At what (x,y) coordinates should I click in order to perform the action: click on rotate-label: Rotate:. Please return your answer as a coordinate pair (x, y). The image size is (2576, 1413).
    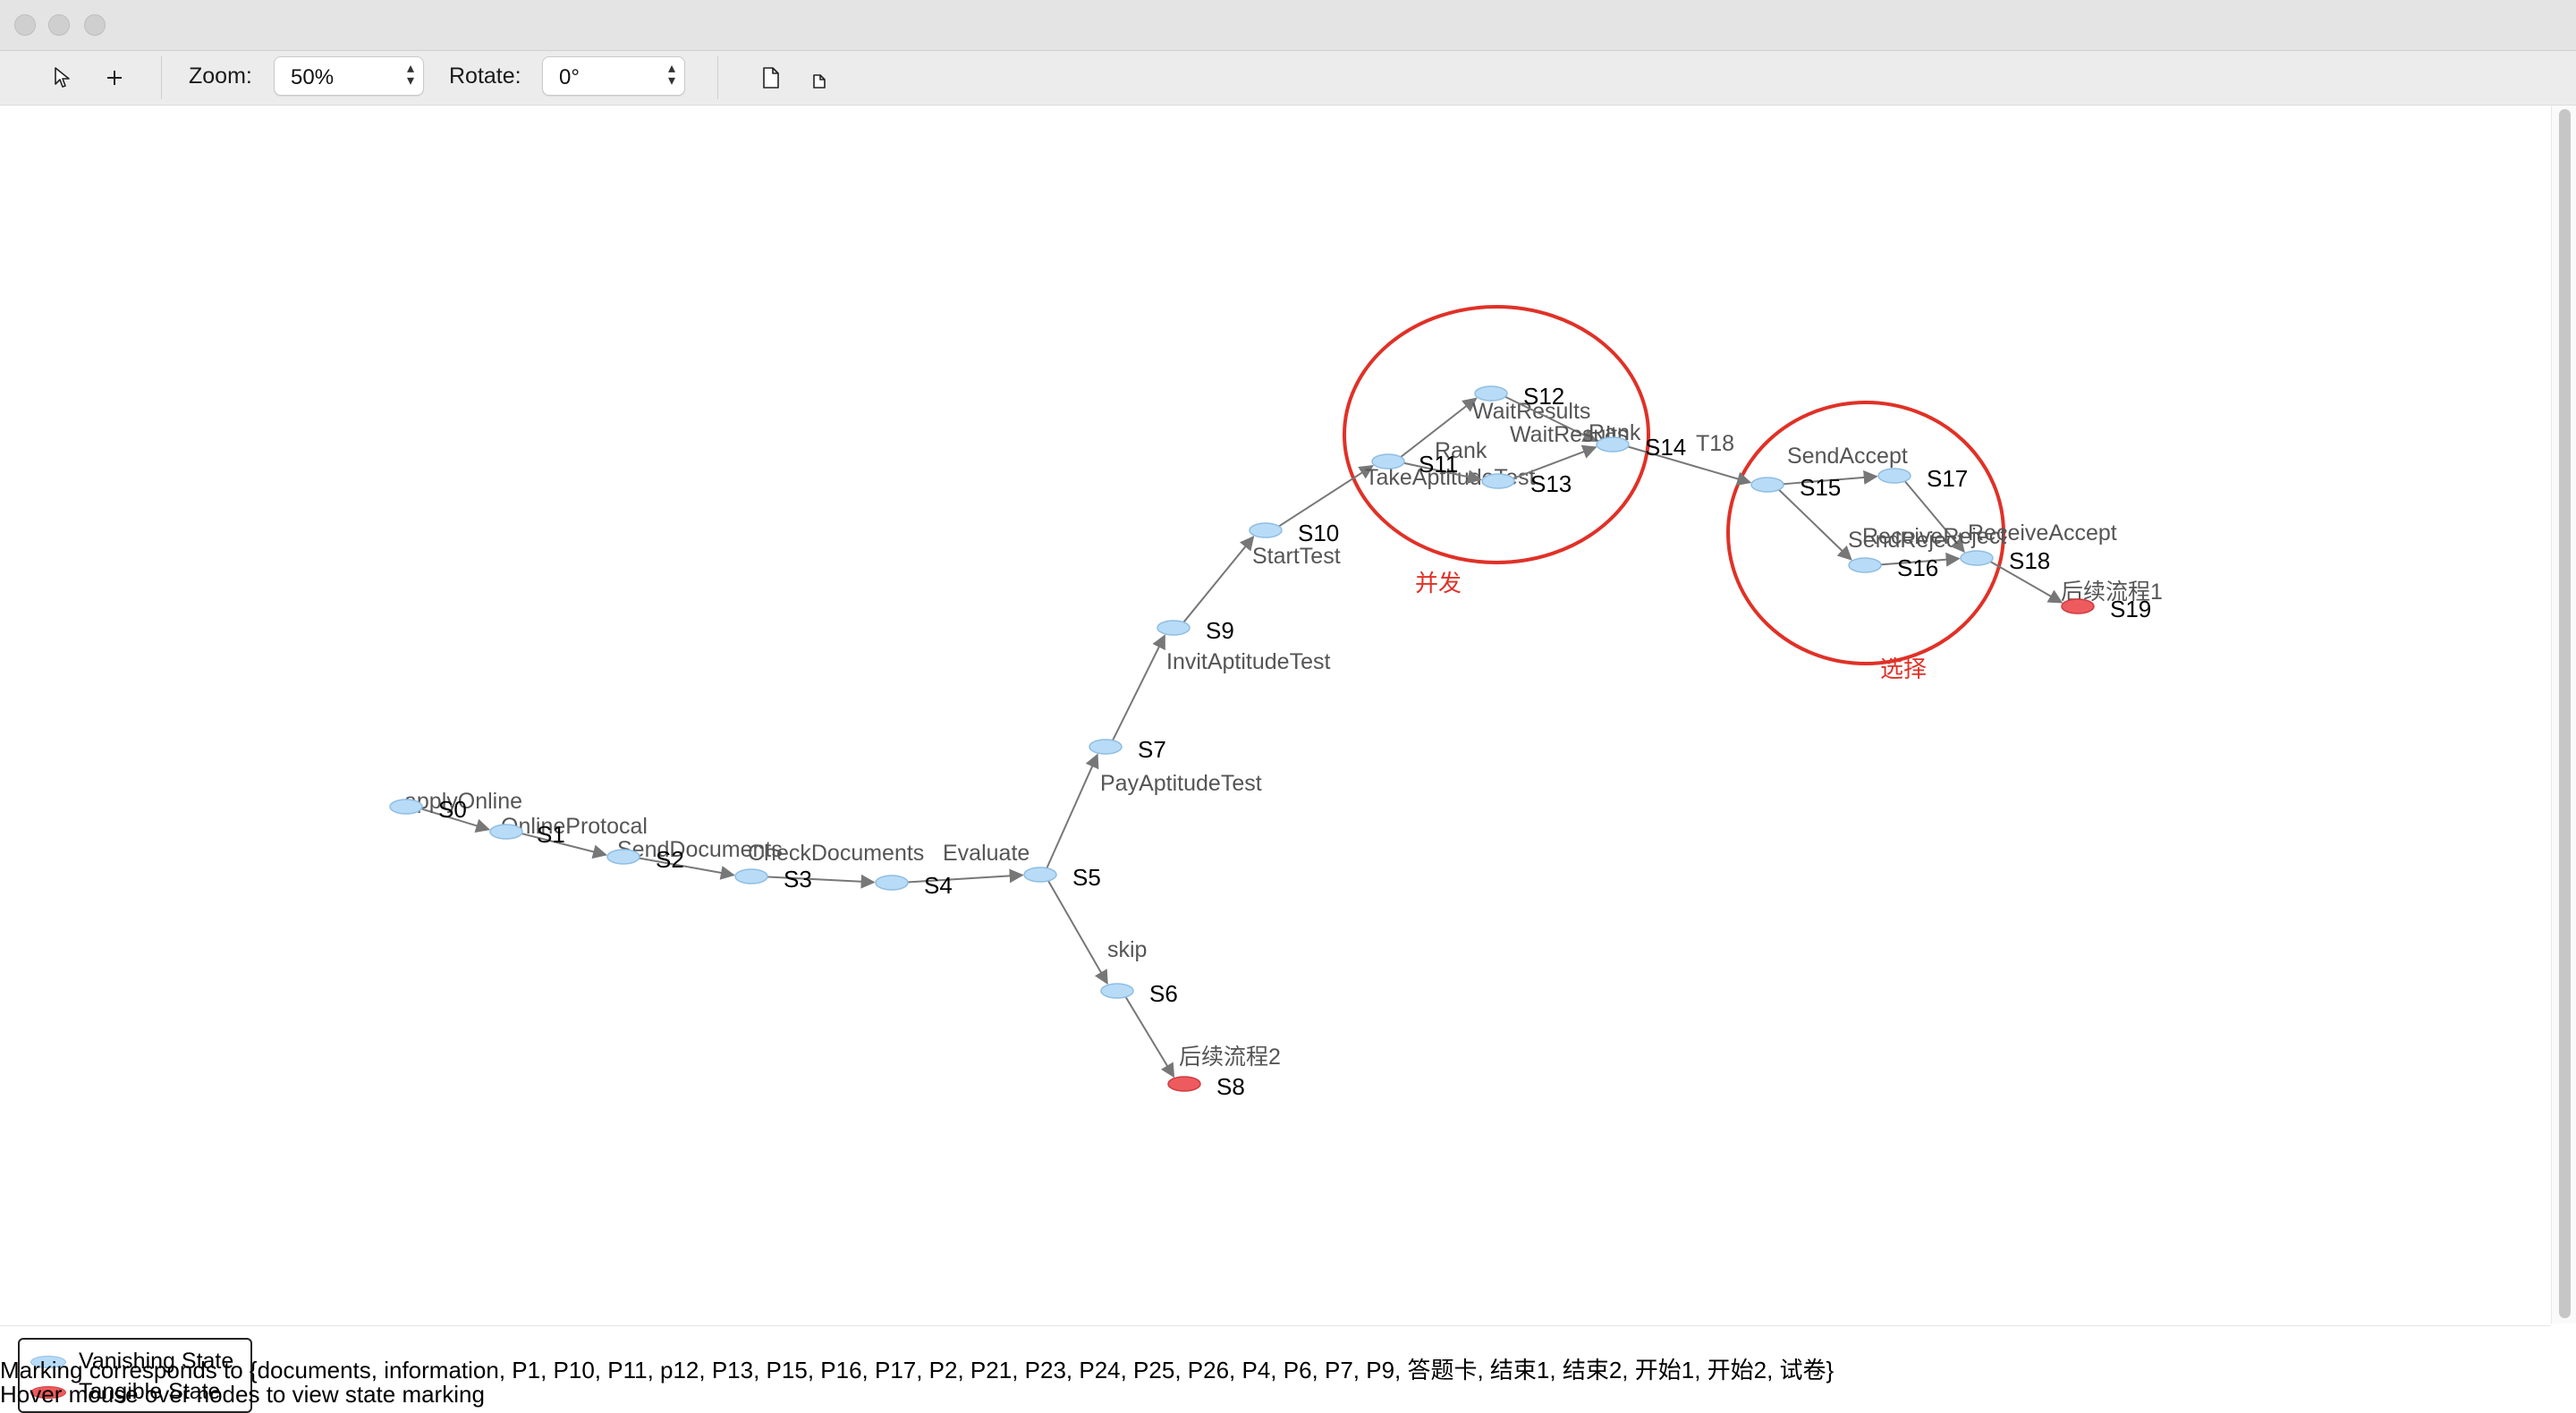
    Looking at the image, I should click on (485, 76).